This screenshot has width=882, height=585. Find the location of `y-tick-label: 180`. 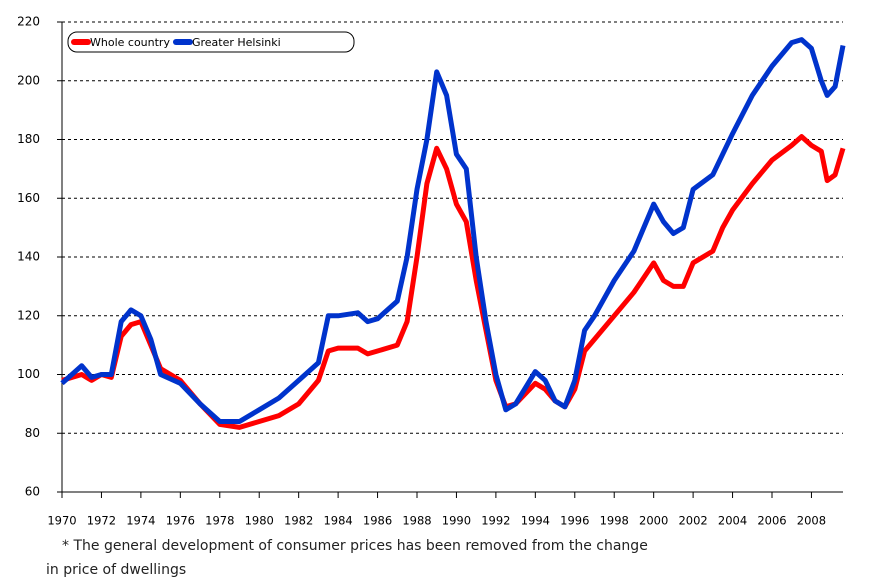

y-tick-label: 180 is located at coordinates (28, 139).